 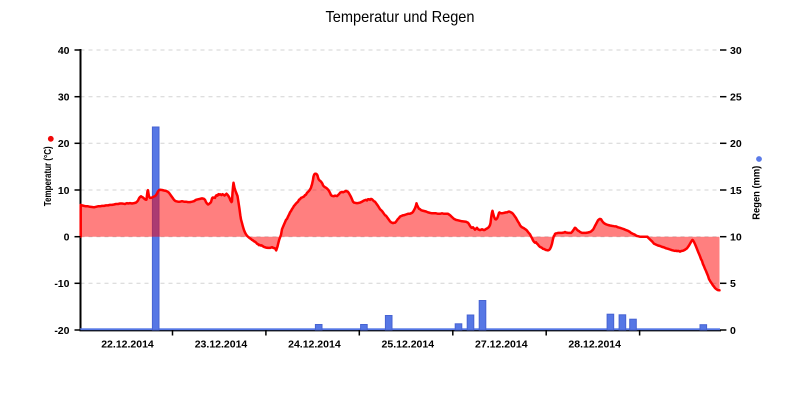 I want to click on svg-text: 25.12.2014, so click(x=408, y=345).